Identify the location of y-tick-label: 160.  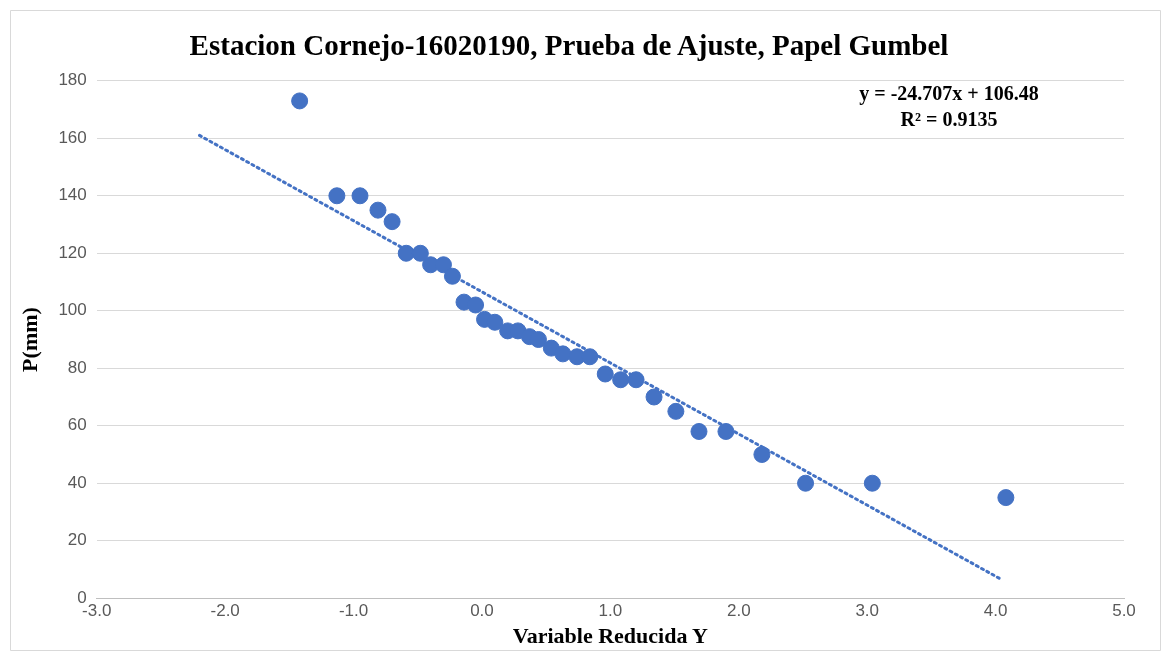
(72, 137).